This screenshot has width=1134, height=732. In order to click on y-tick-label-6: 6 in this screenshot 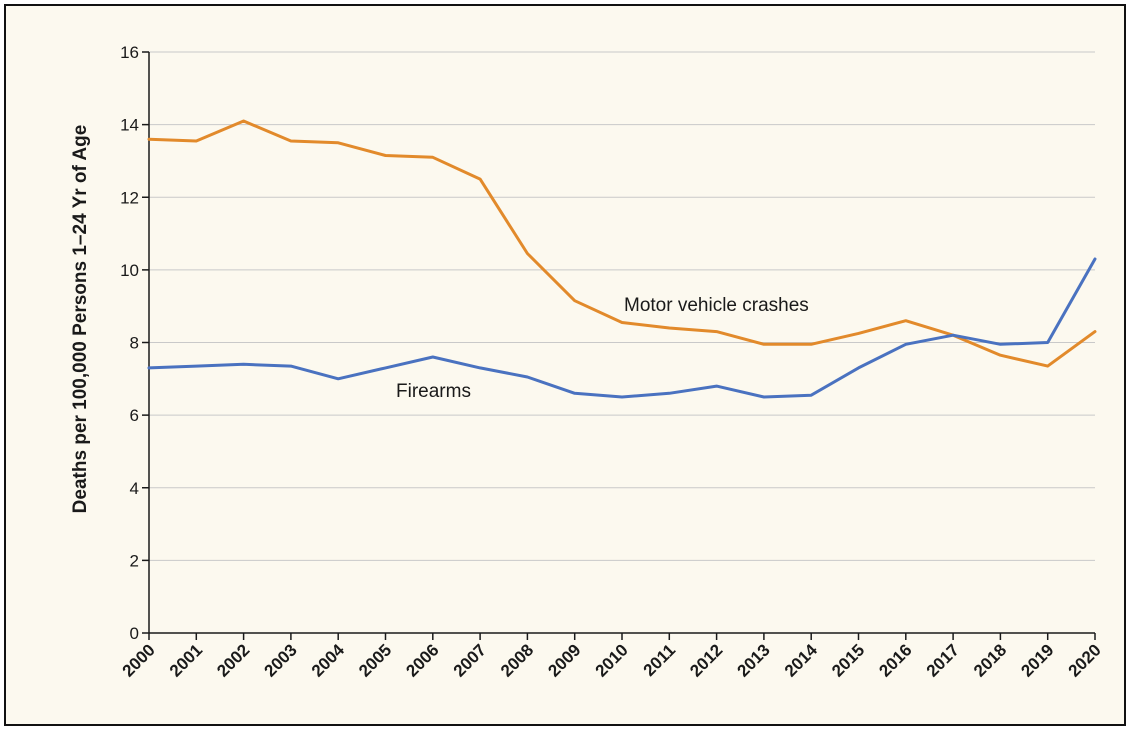, I will do `click(134, 415)`.